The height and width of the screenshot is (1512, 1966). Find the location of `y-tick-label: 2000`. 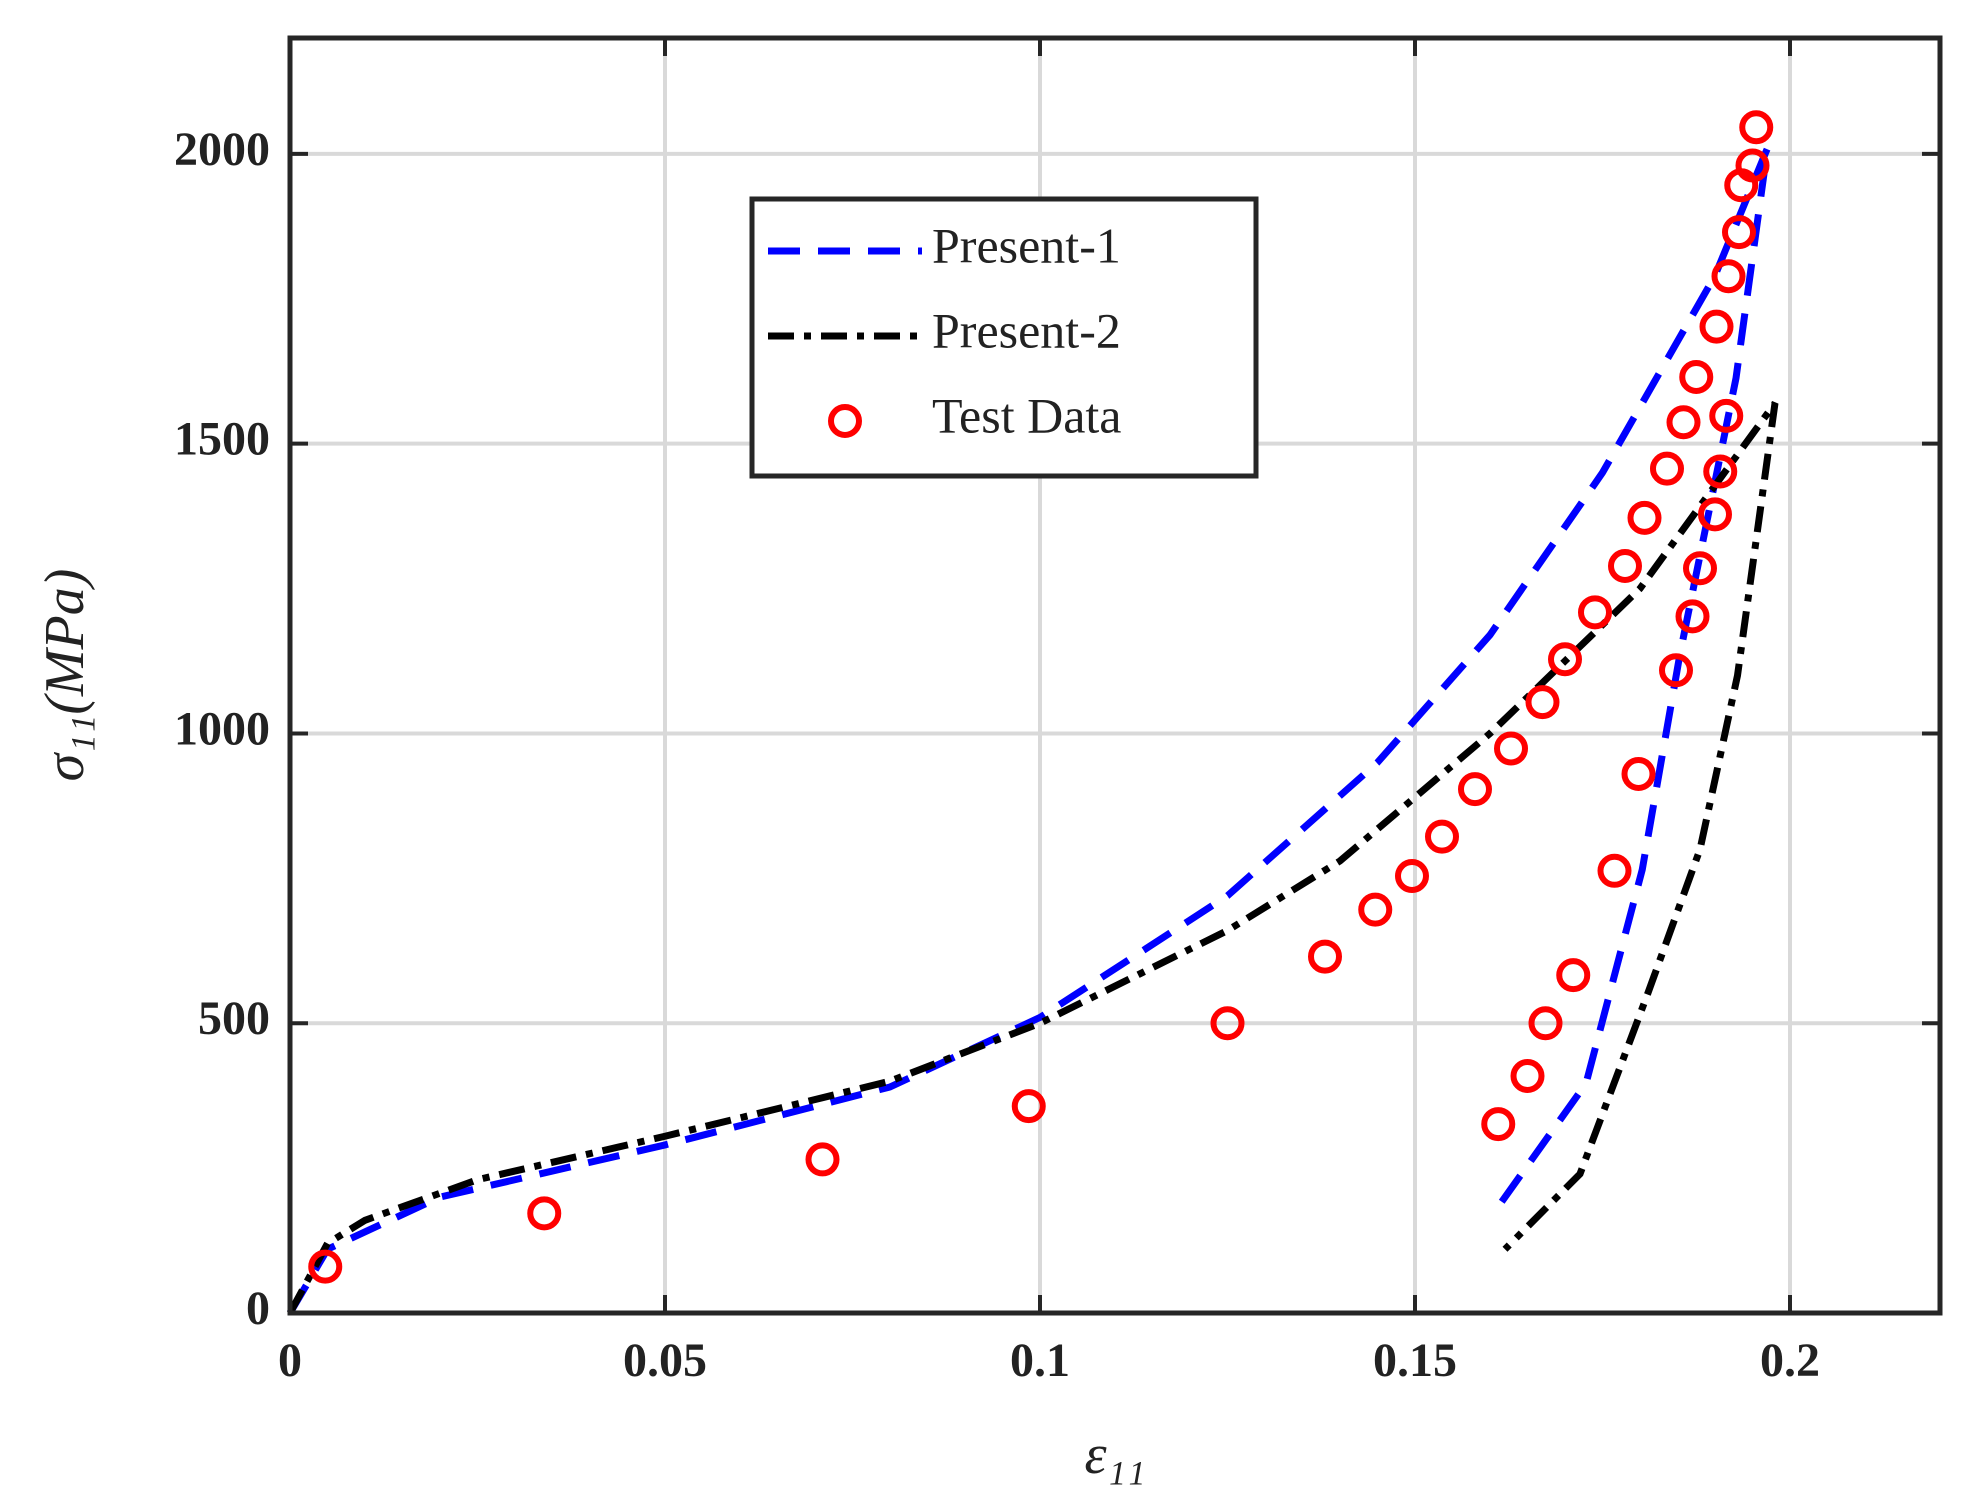

y-tick-label: 2000 is located at coordinates (222, 149).